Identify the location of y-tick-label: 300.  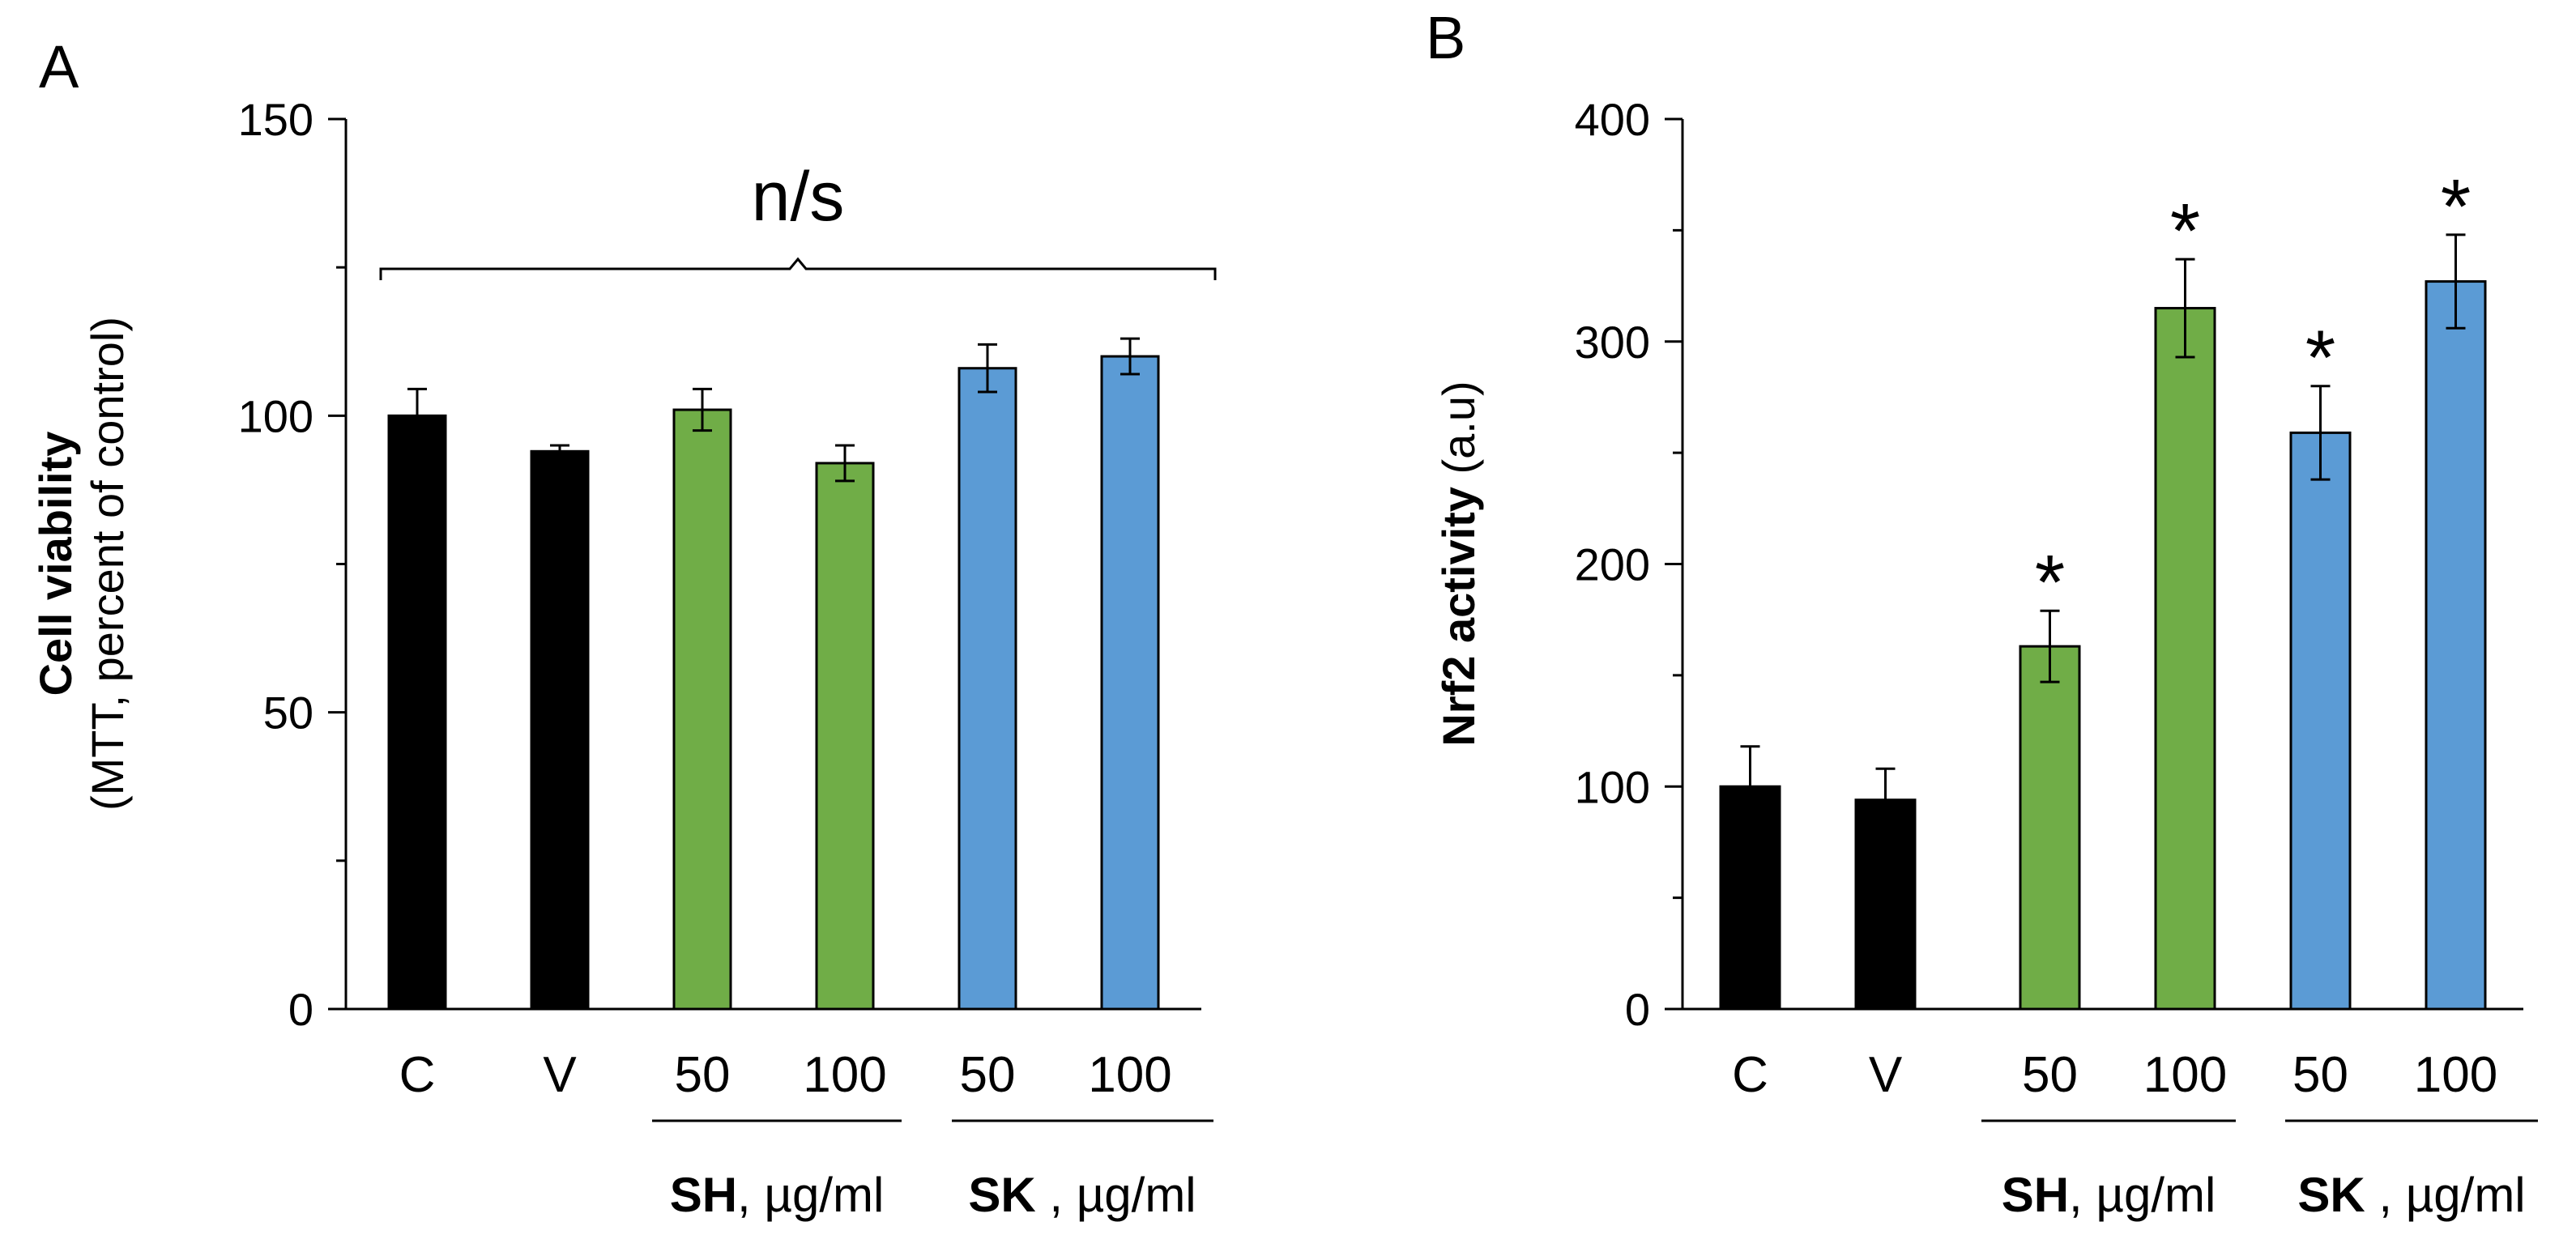
(1612, 342).